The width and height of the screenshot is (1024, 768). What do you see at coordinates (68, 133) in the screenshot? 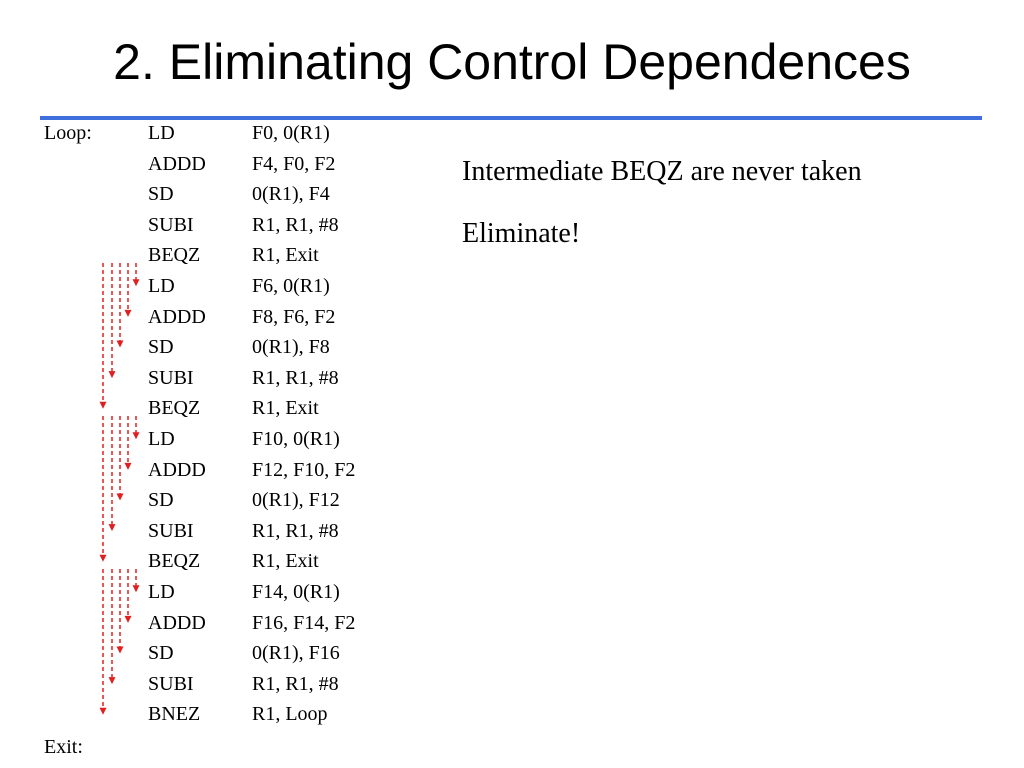
I see `loop-label: Loop:` at bounding box center [68, 133].